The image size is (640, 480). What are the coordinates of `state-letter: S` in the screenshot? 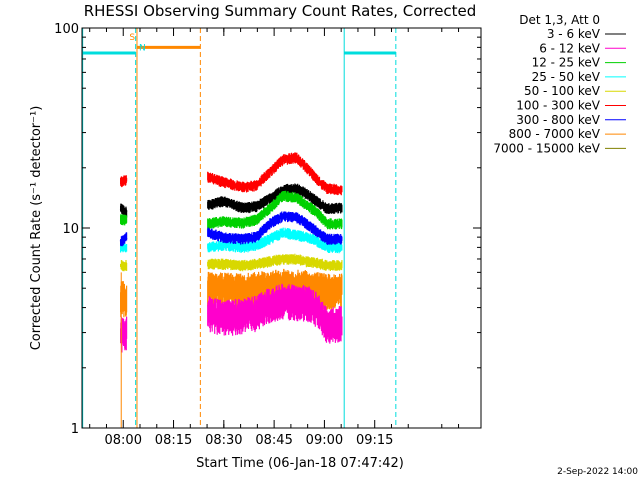 It's located at (132, 38).